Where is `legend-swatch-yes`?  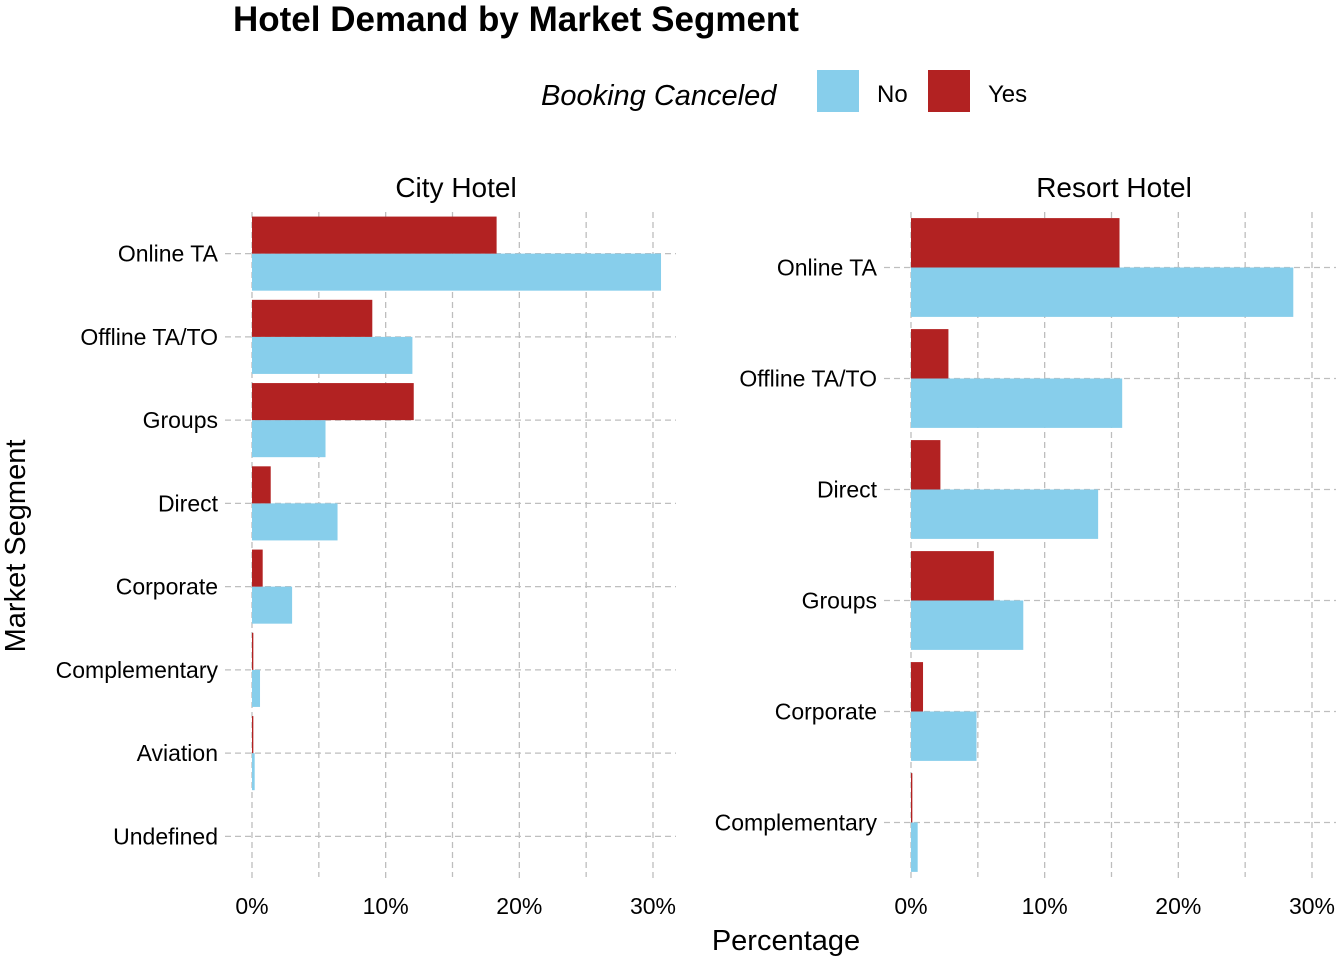 legend-swatch-yes is located at coordinates (949, 91).